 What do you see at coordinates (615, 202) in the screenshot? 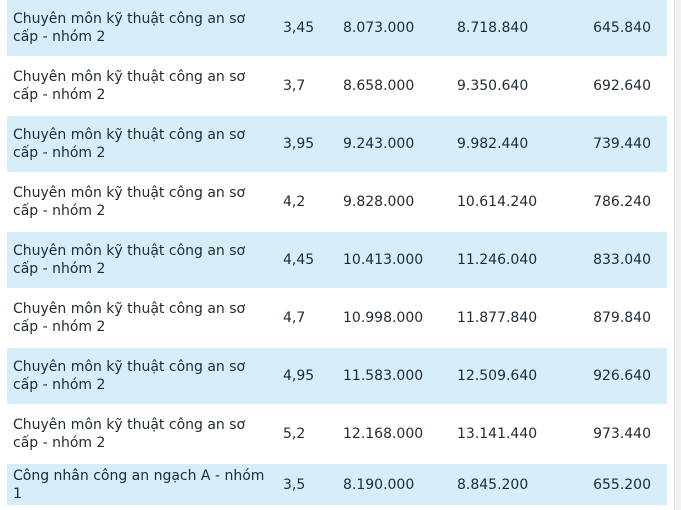
I see `increase-cell: 786.240` at bounding box center [615, 202].